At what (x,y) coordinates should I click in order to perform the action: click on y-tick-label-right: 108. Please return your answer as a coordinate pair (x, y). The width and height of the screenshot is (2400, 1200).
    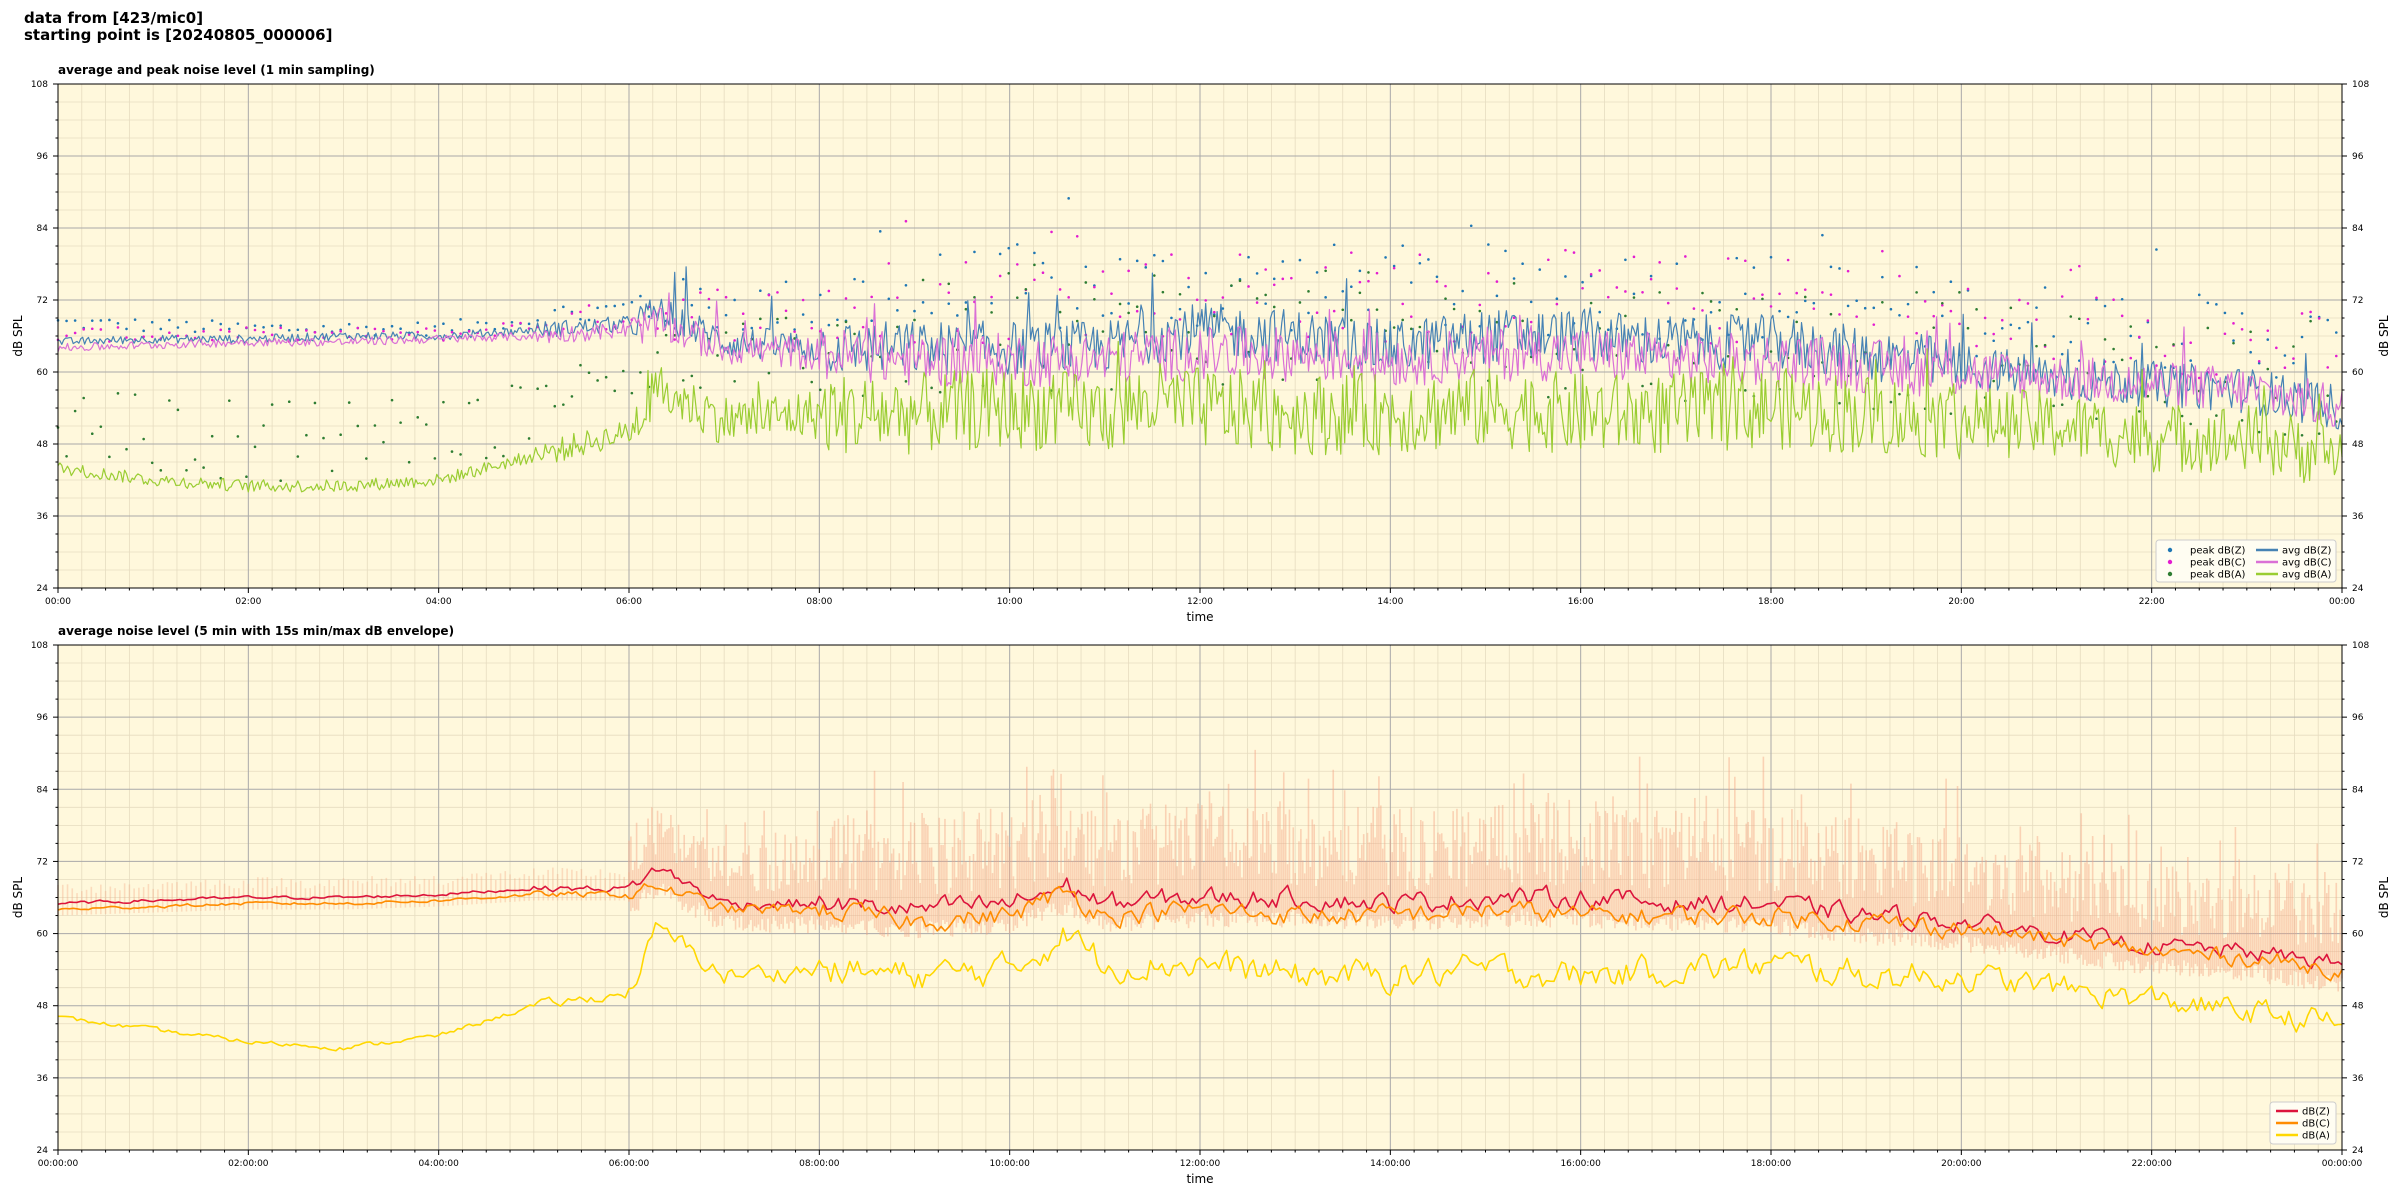
    Looking at the image, I should click on (2360, 85).